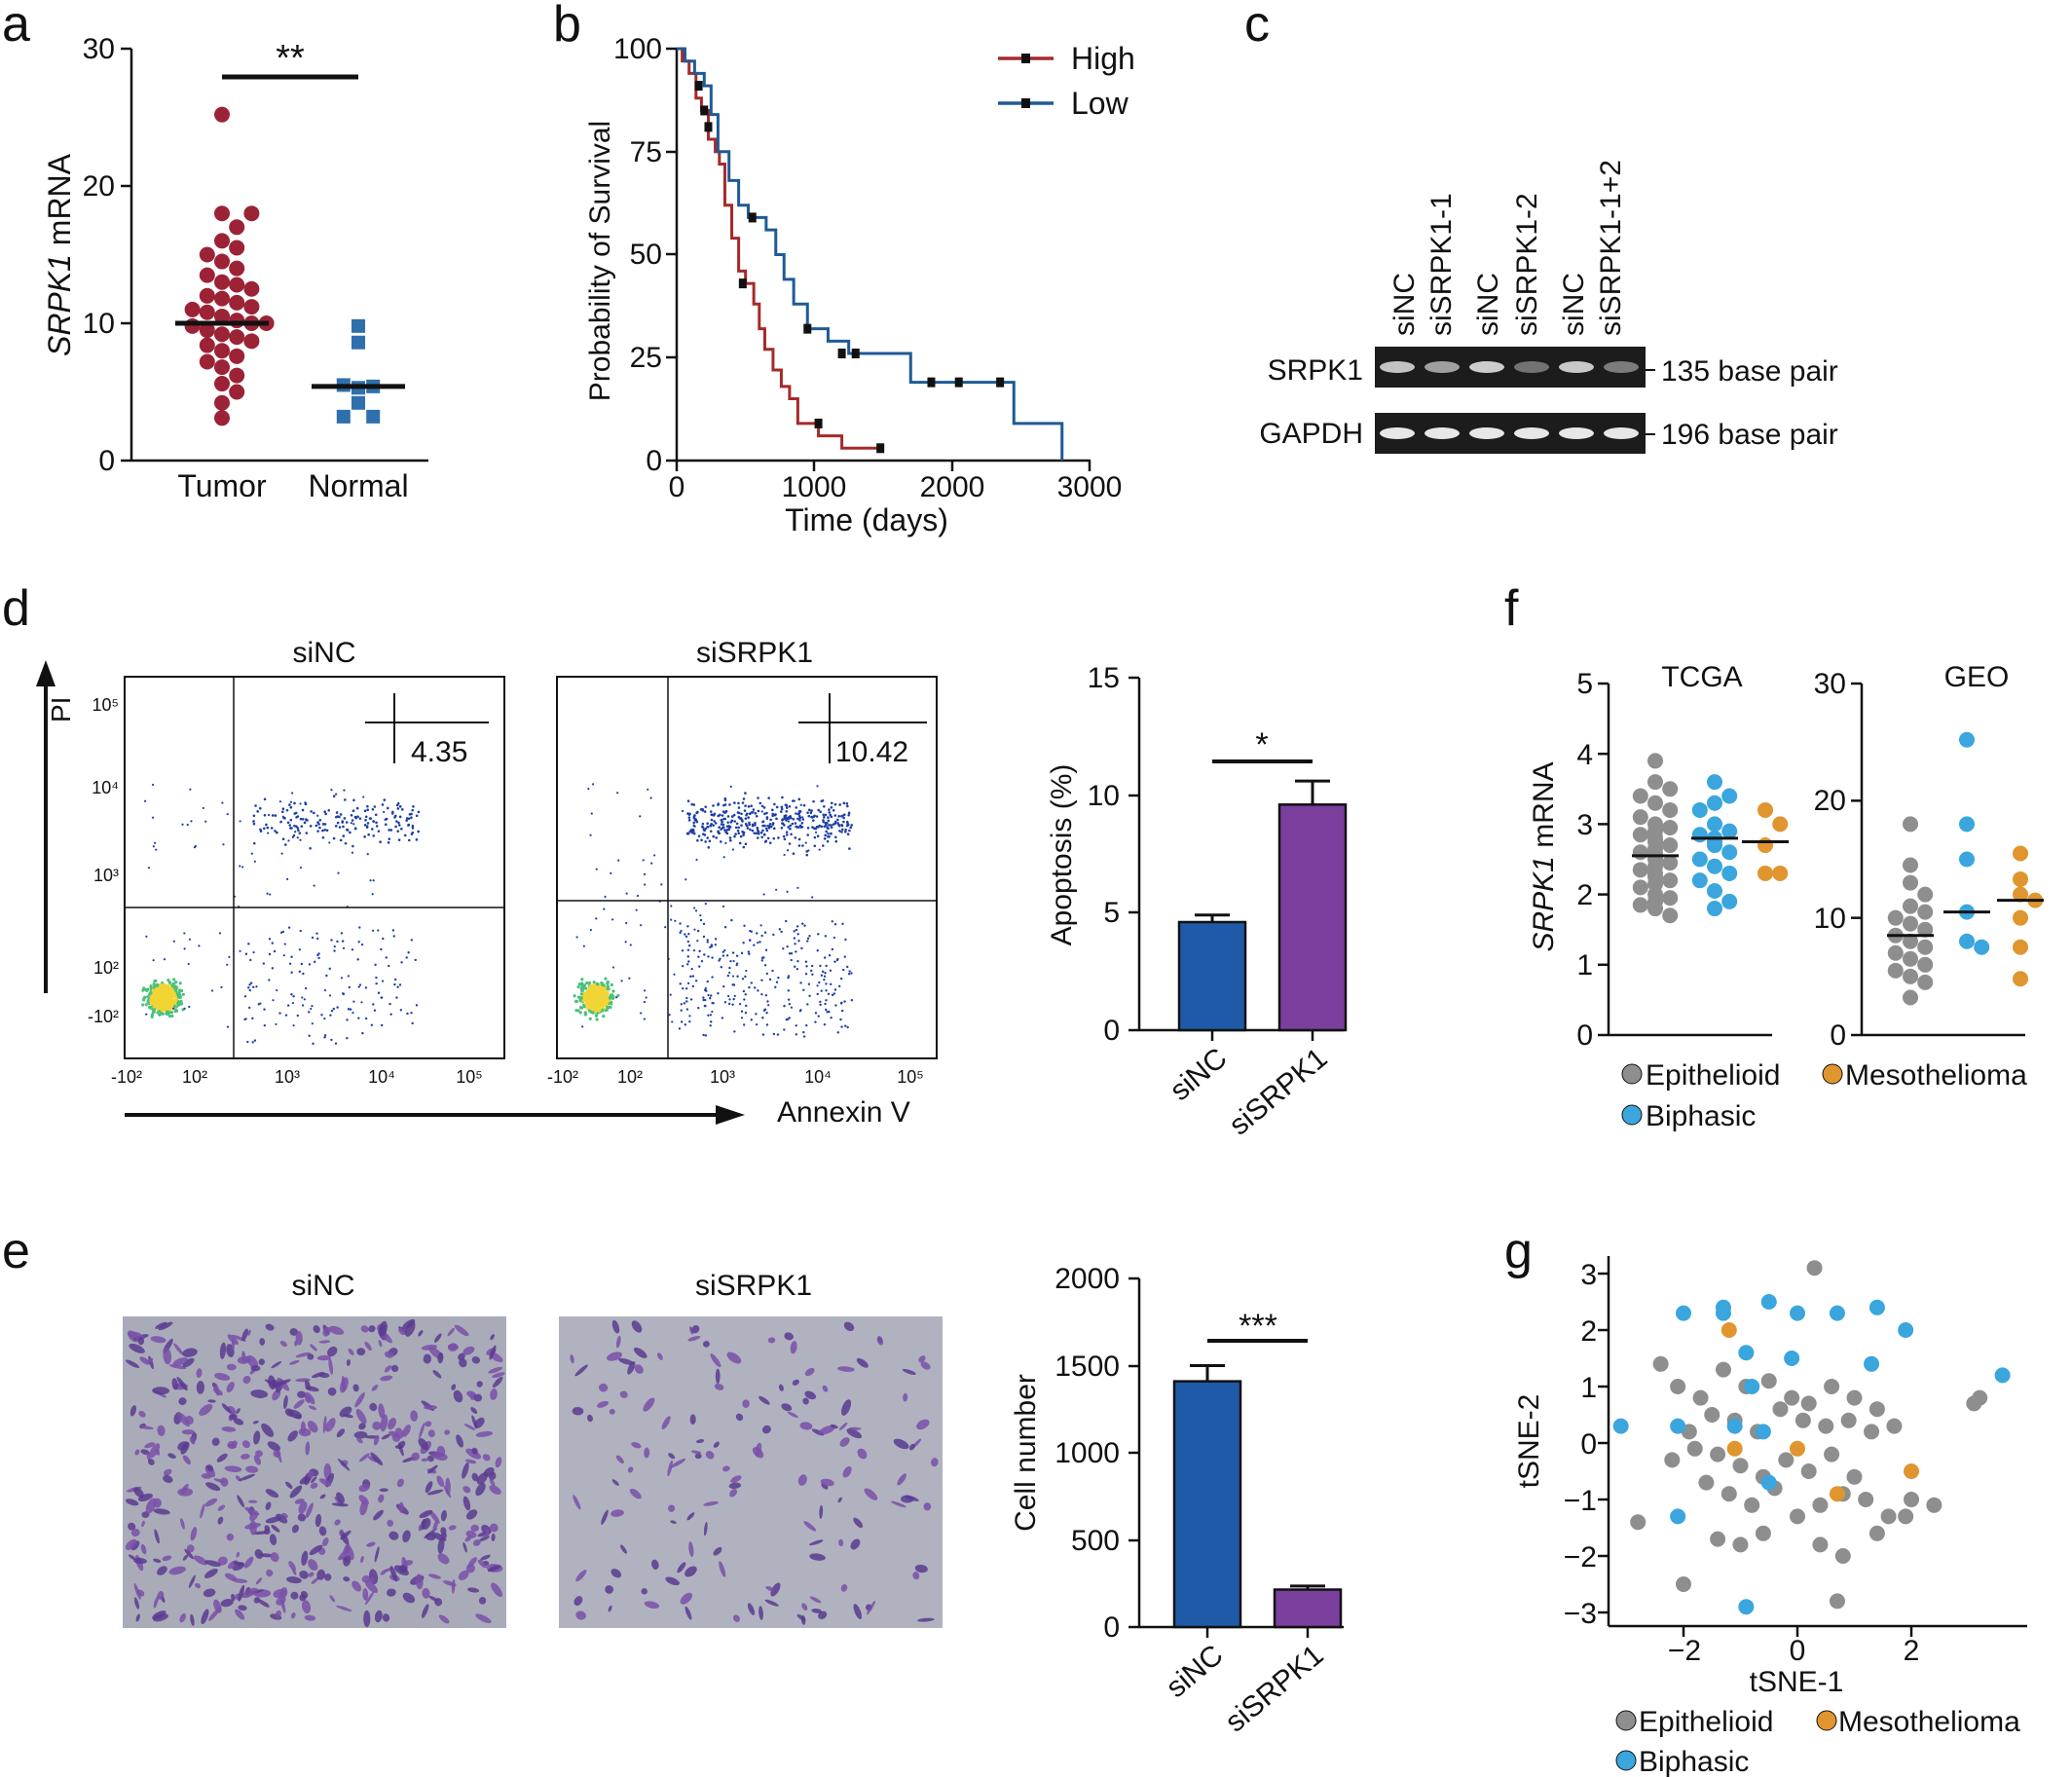 This screenshot has height=1777, width=2072. Describe the element at coordinates (1261, 744) in the screenshot. I see `d-sig-label: *` at that location.